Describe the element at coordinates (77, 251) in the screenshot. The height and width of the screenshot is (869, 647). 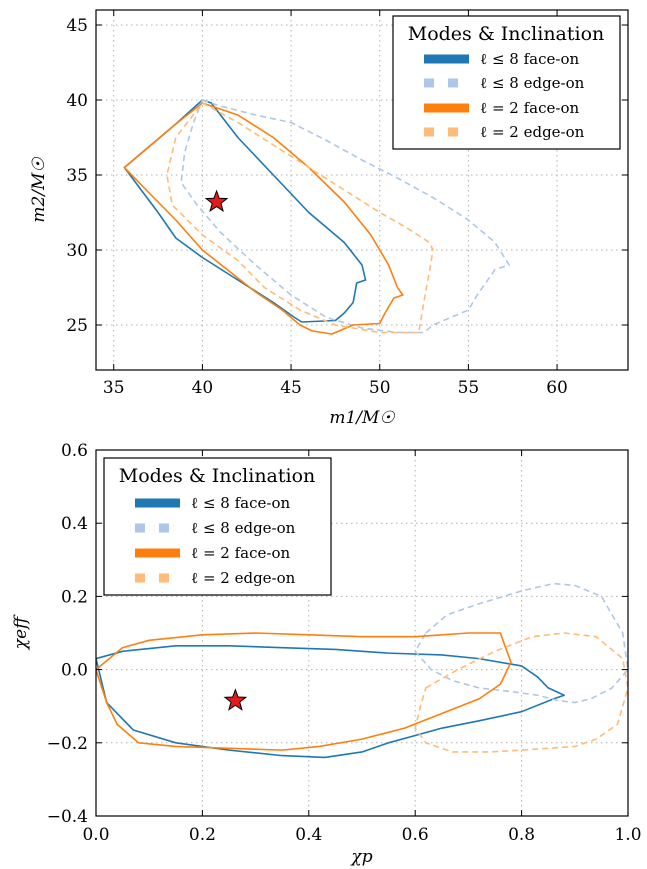
I see `y-tick-label: 30` at that location.